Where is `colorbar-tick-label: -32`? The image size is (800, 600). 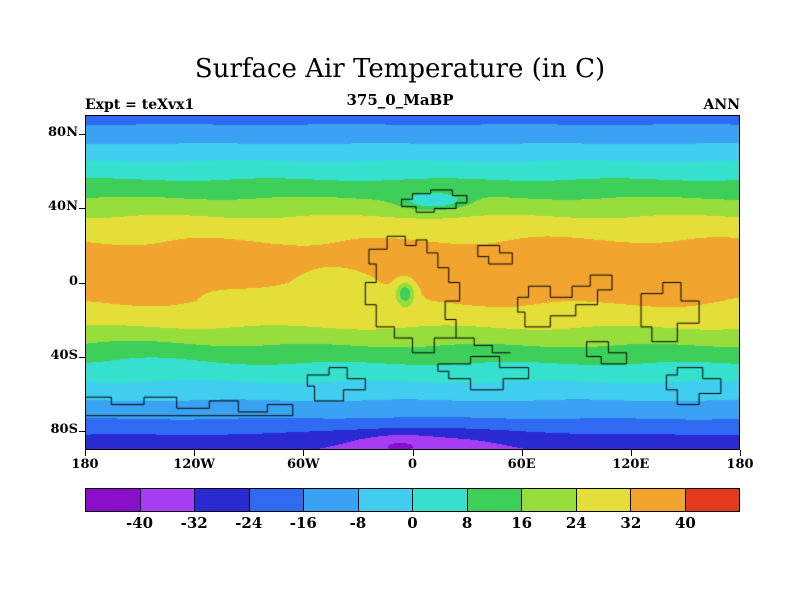 colorbar-tick-label: -32 is located at coordinates (194, 523).